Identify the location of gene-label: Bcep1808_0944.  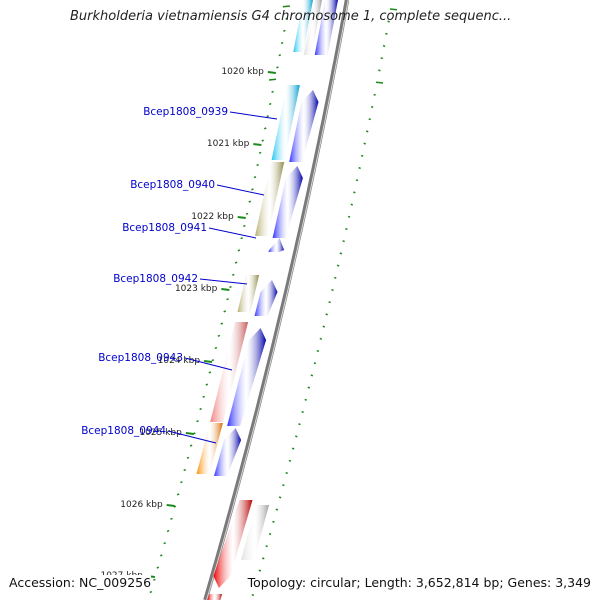
(123, 431).